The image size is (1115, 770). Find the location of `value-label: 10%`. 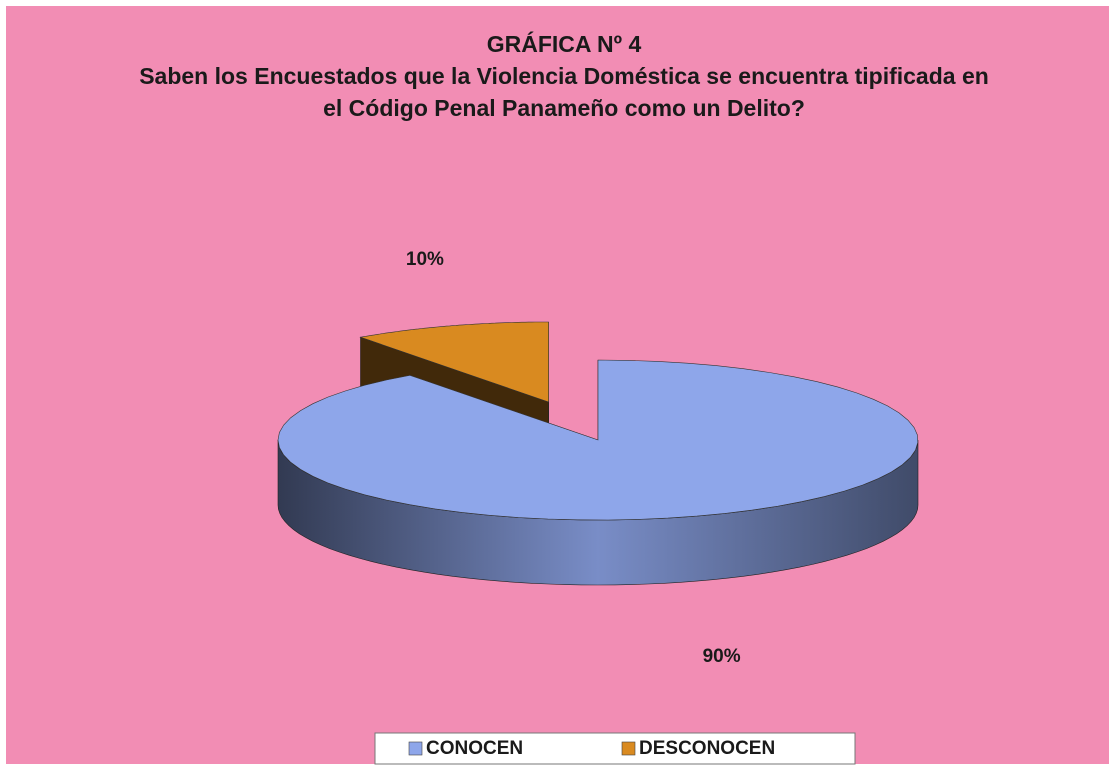

value-label: 10% is located at coordinates (425, 259).